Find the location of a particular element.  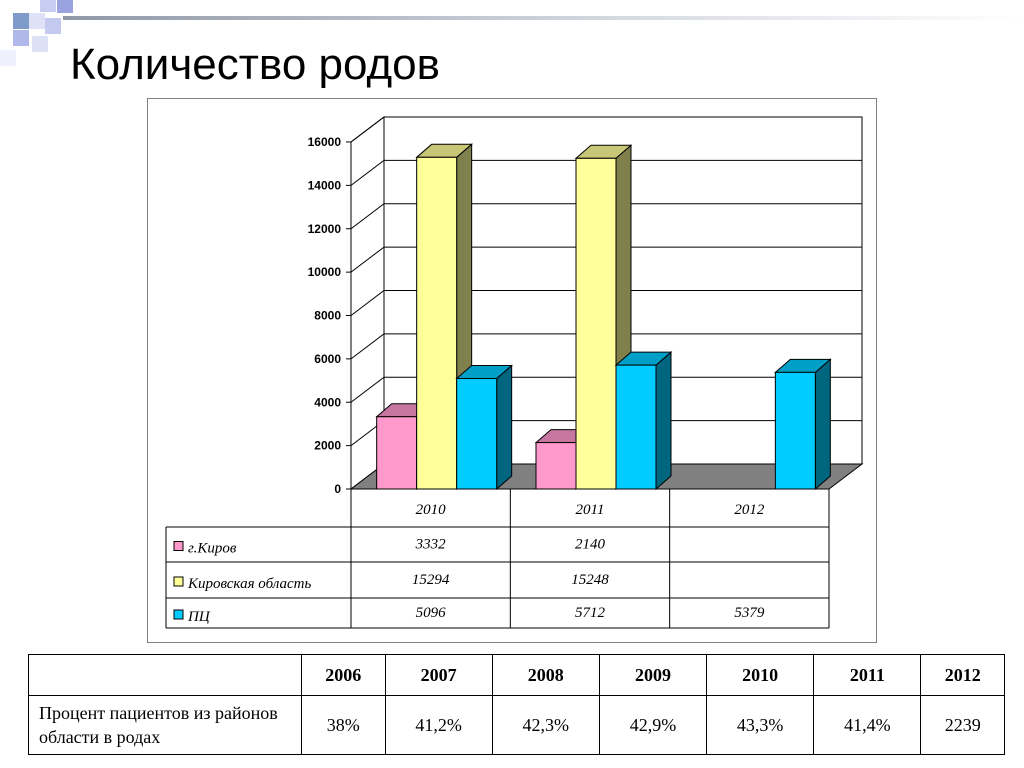

table-header-row: 2006 2007 2008 2009 2010 2011 2012 is located at coordinates (516, 675).